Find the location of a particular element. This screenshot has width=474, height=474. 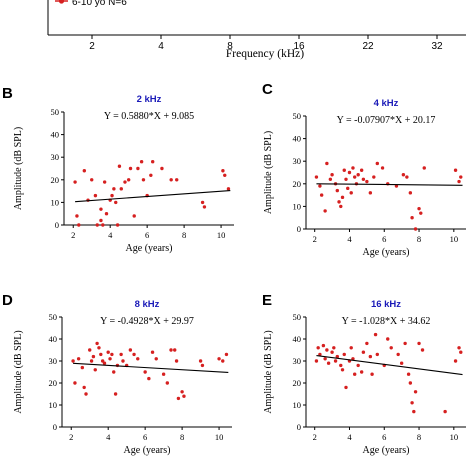

y-tick-label: 30 is located at coordinates (55, 157).